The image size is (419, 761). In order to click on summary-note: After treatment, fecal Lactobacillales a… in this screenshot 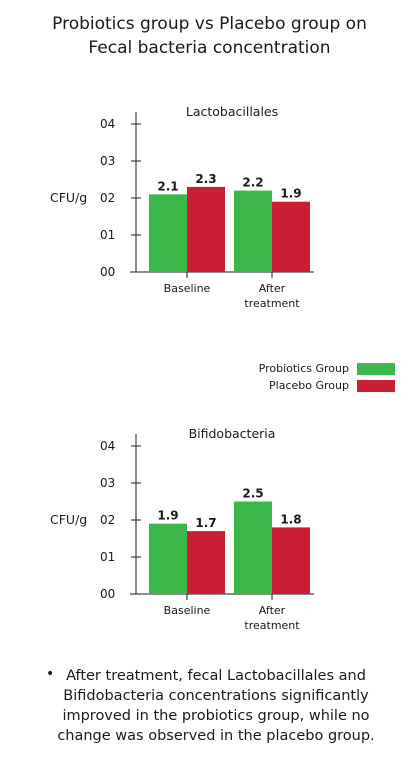, I will do `click(216, 706)`.